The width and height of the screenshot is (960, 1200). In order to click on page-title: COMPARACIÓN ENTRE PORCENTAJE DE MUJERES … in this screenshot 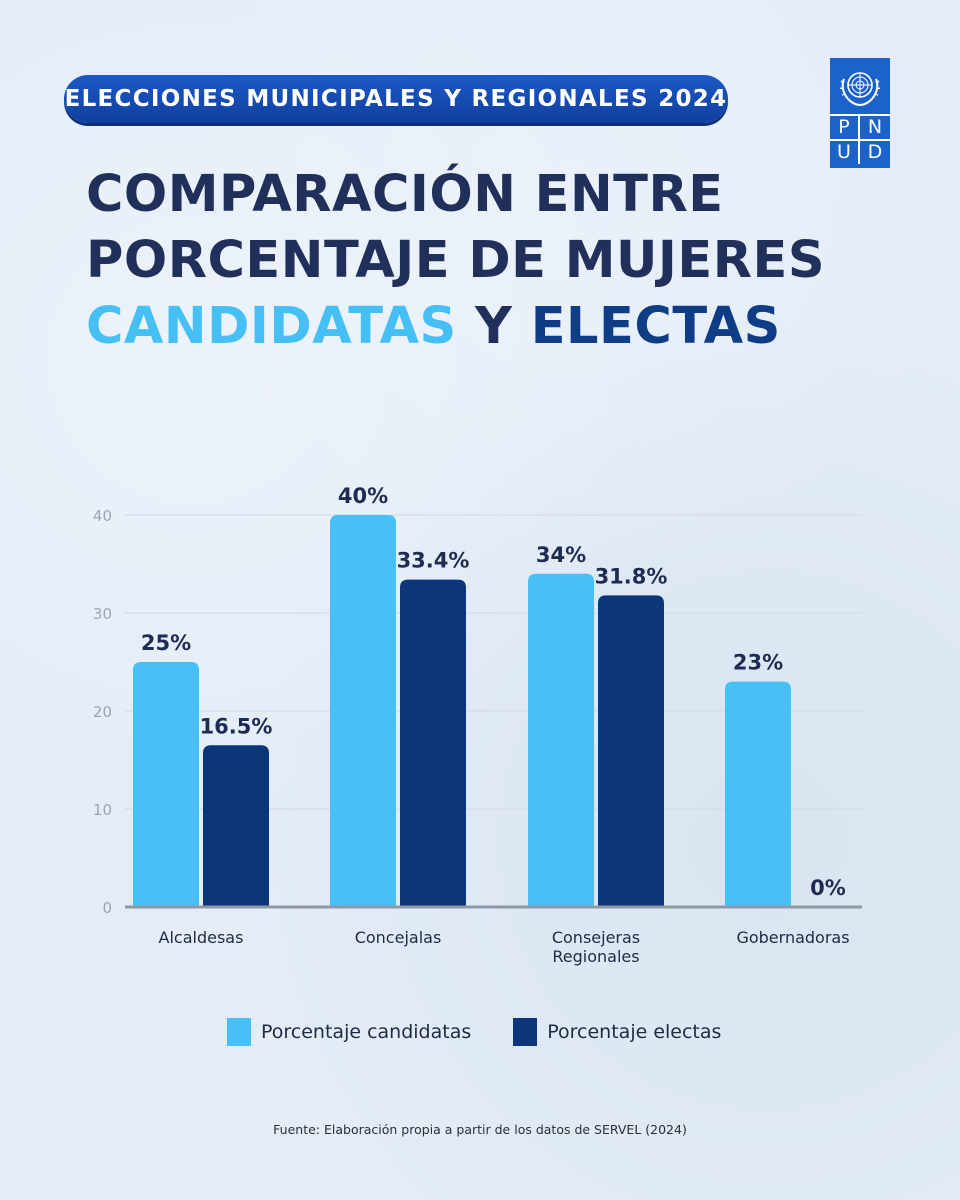, I will do `click(476, 261)`.